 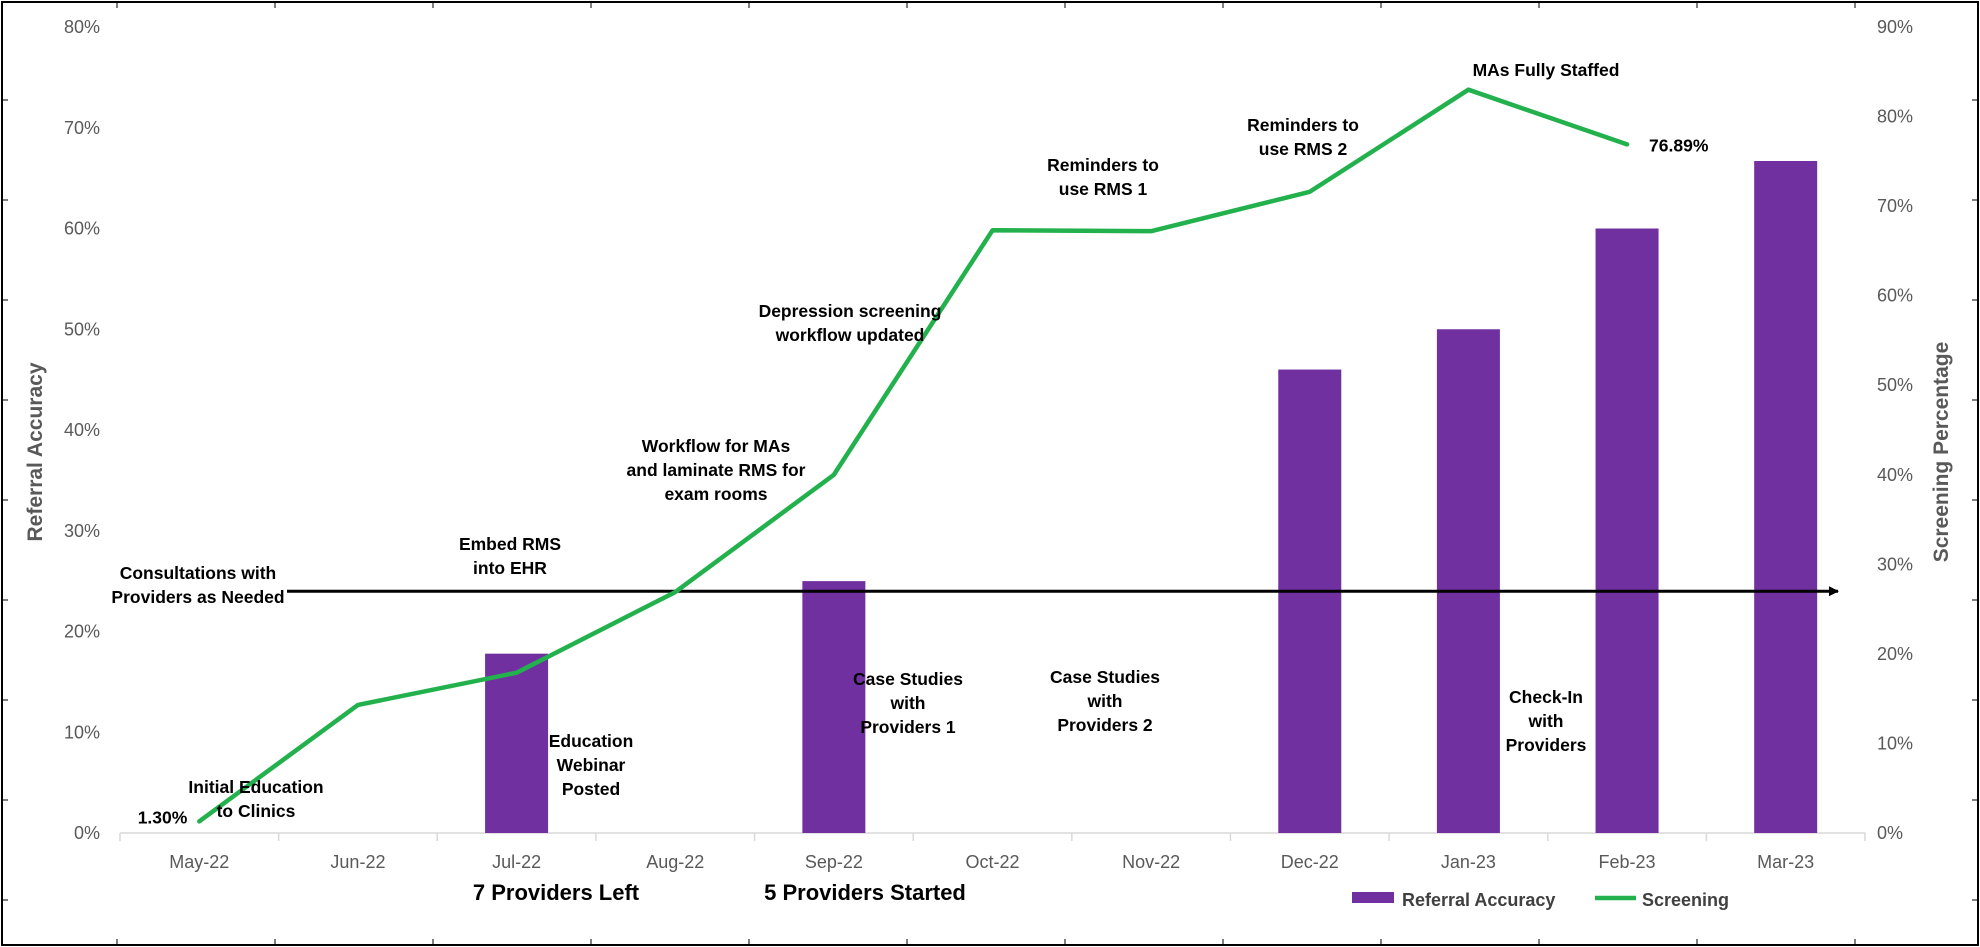 I want to click on legend-swatch-bar, so click(x=1373, y=897).